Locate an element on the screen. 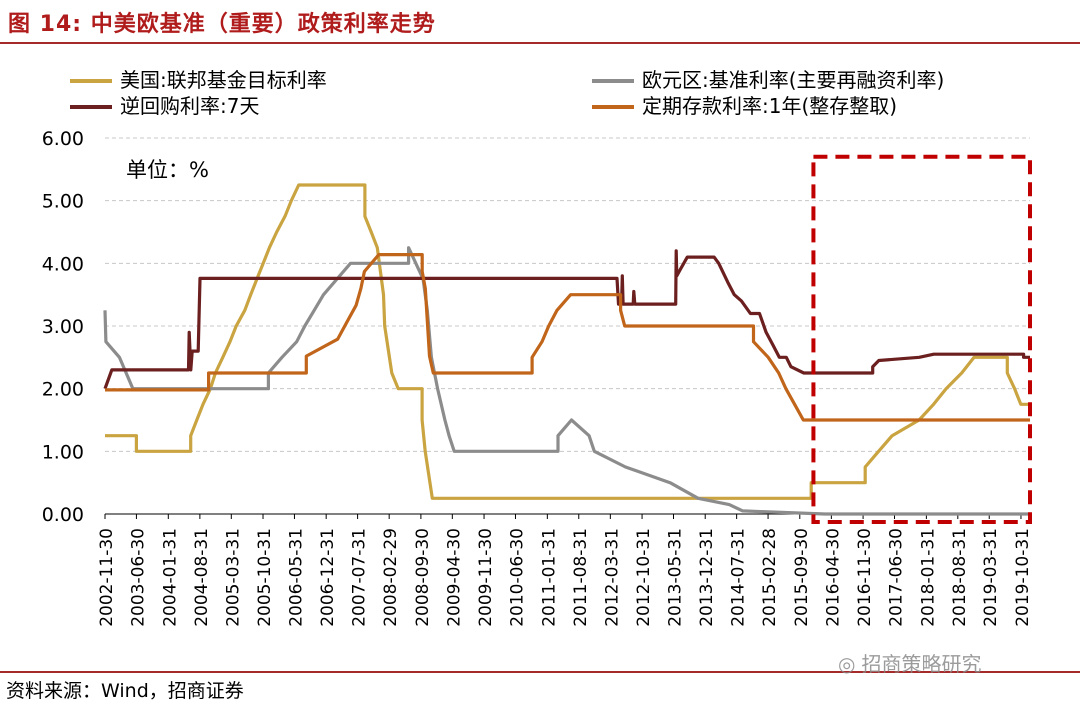 The width and height of the screenshot is (1080, 711). figure-header: 图 14: 中美欧基准（重要）政策利率走势 is located at coordinates (540, 22).